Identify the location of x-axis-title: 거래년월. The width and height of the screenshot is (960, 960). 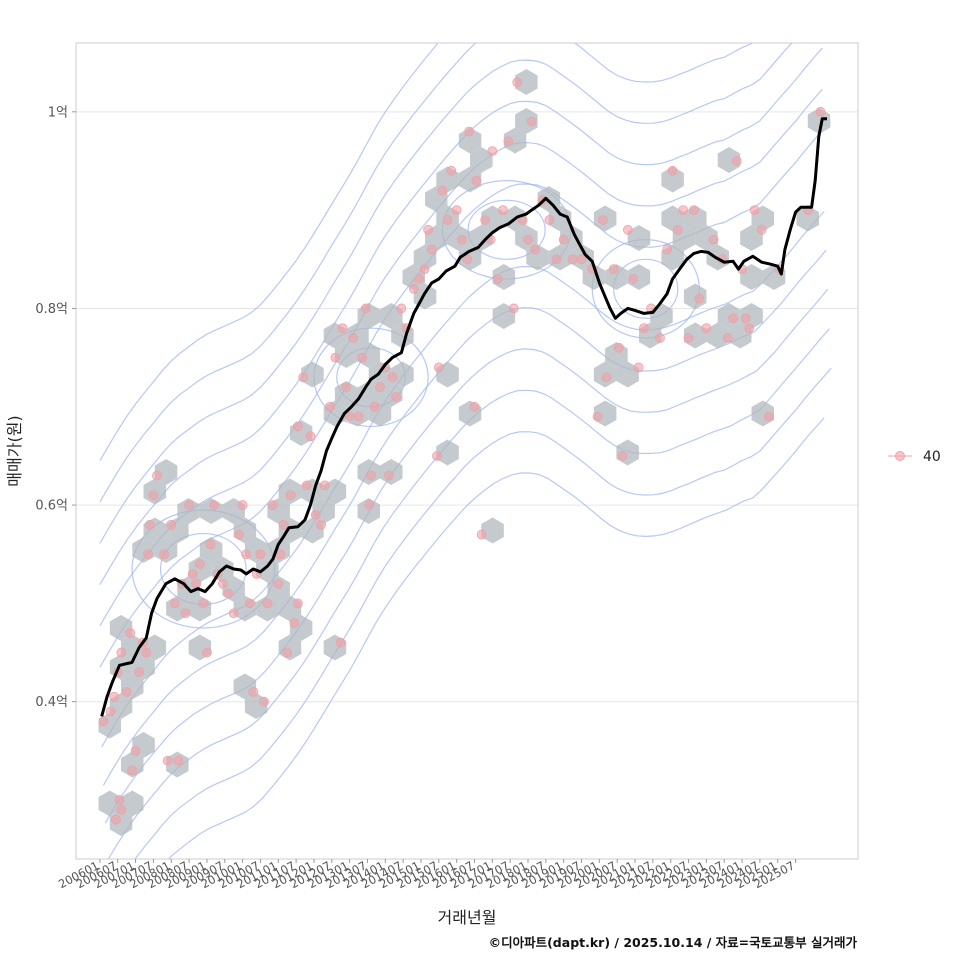
(467, 917).